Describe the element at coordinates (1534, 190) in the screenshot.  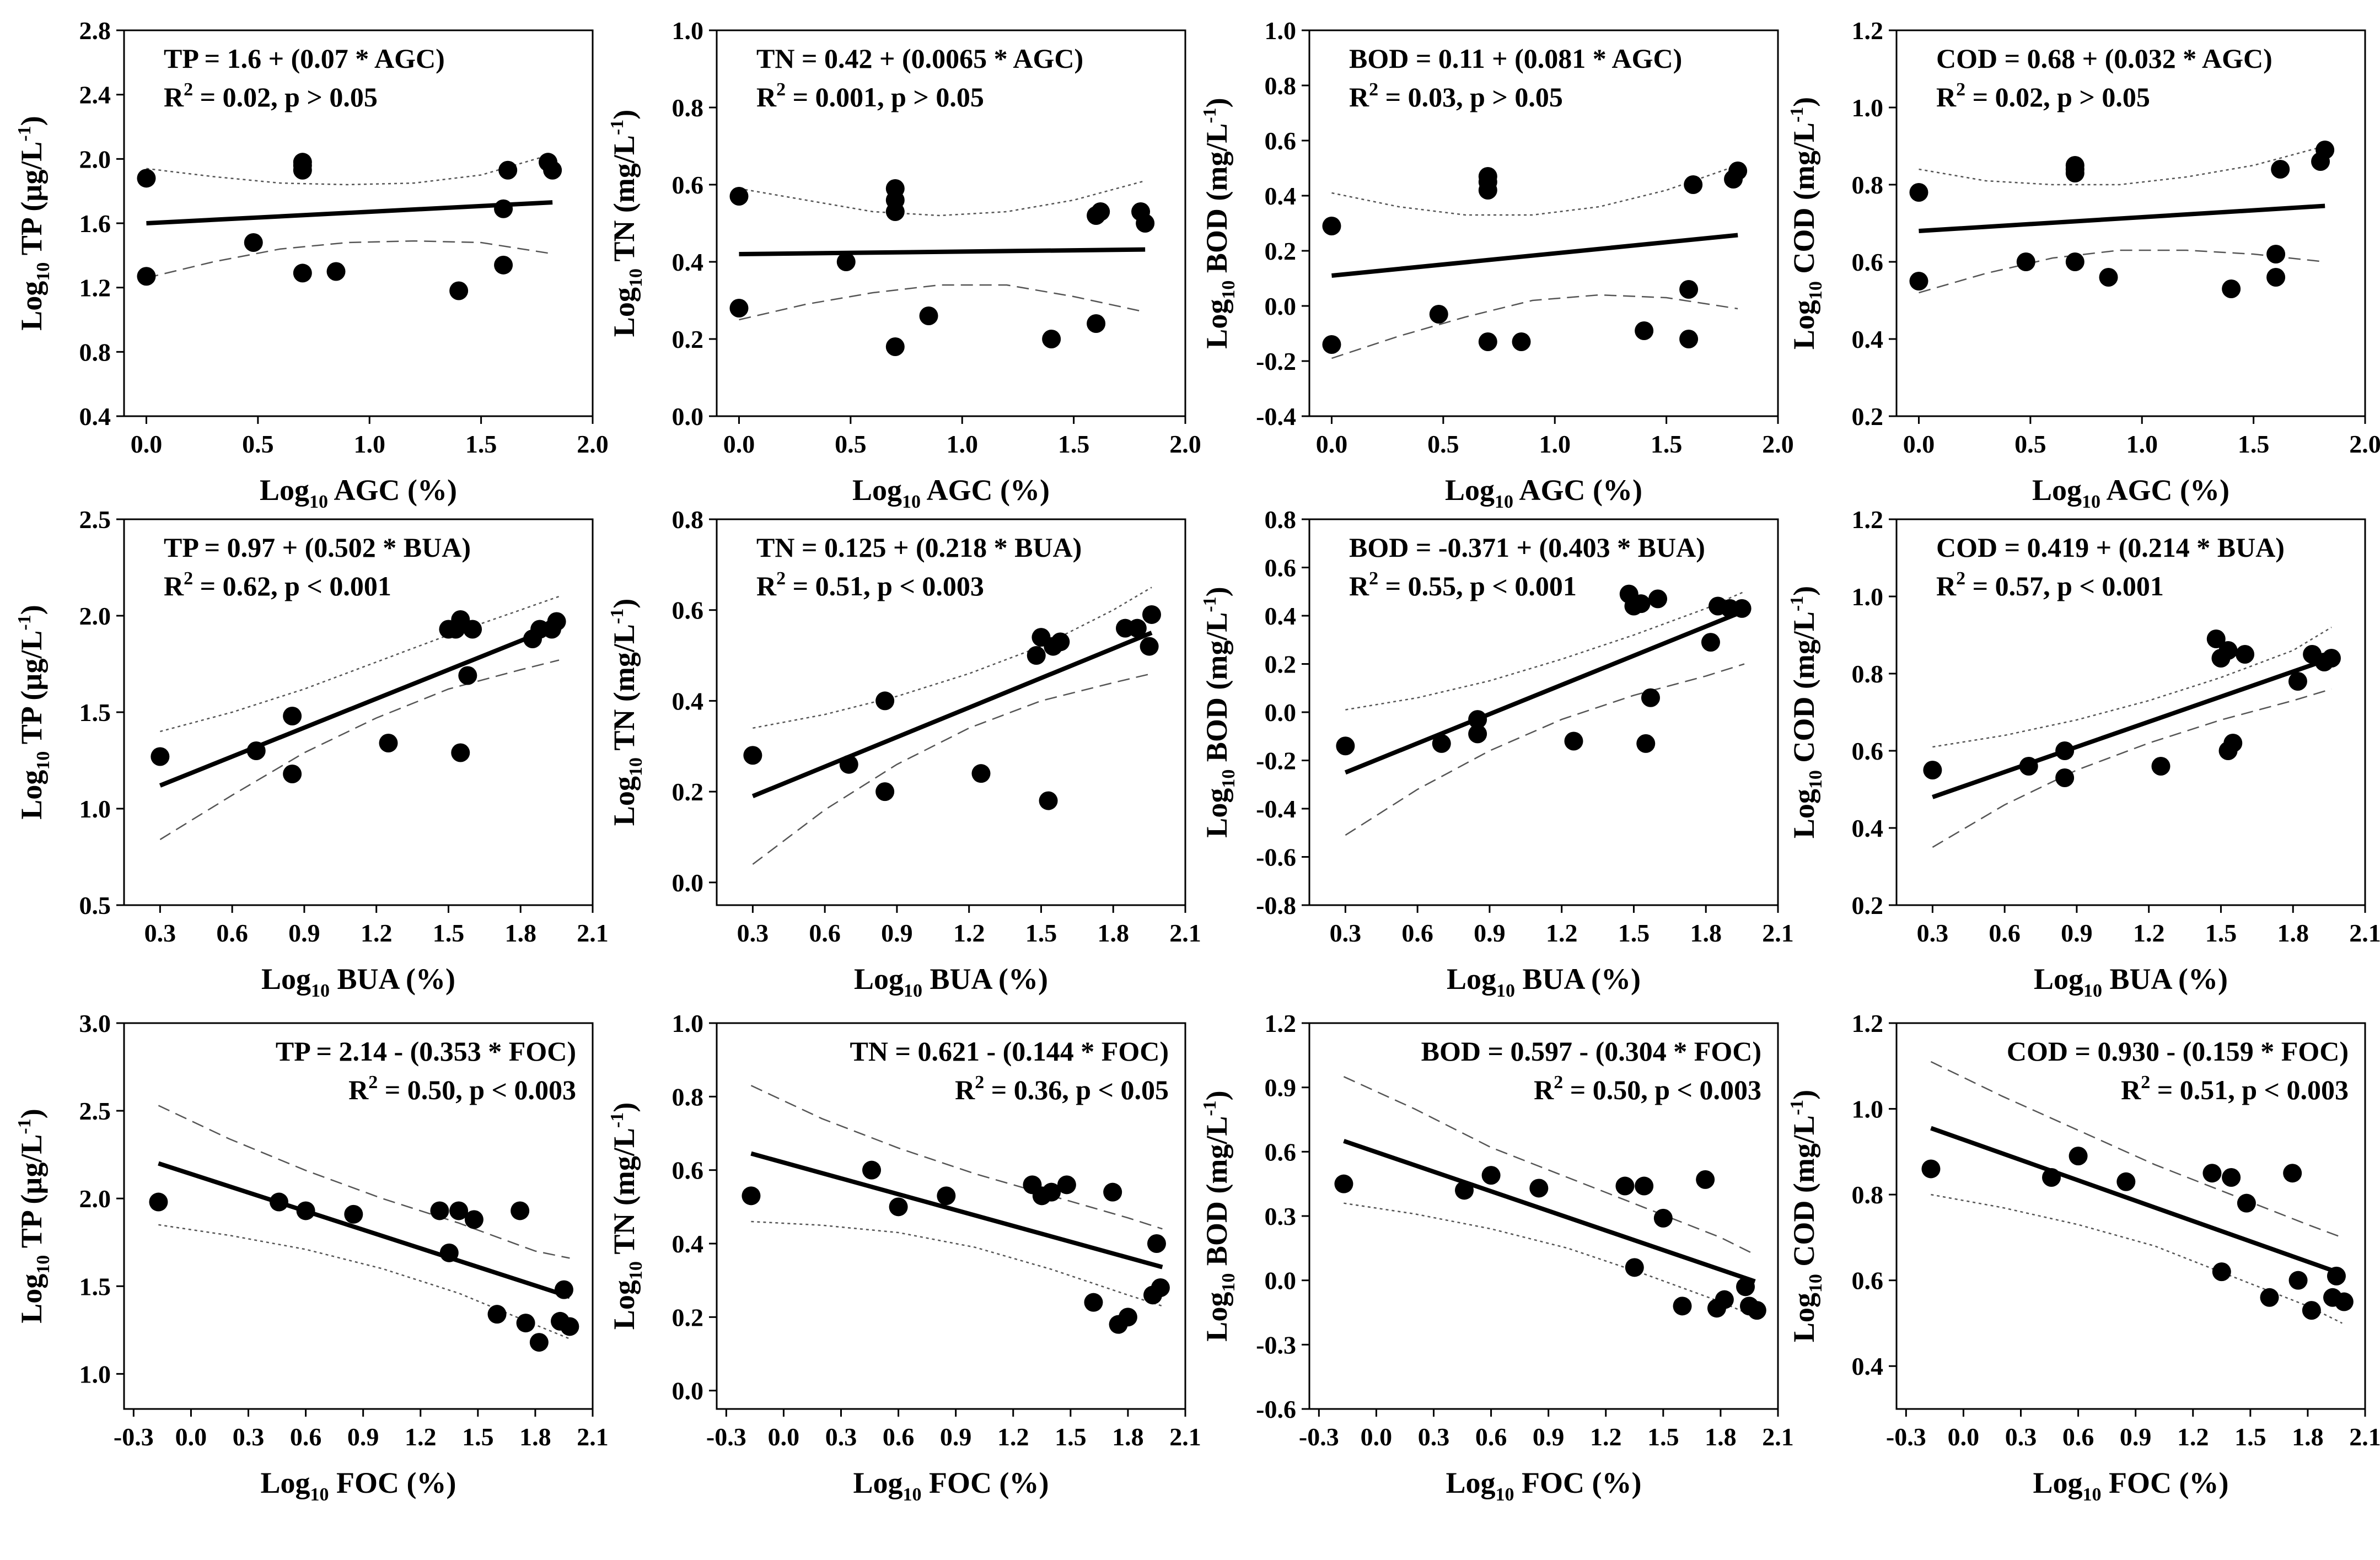
I see `panel-bod-agc-ci-upper` at that location.